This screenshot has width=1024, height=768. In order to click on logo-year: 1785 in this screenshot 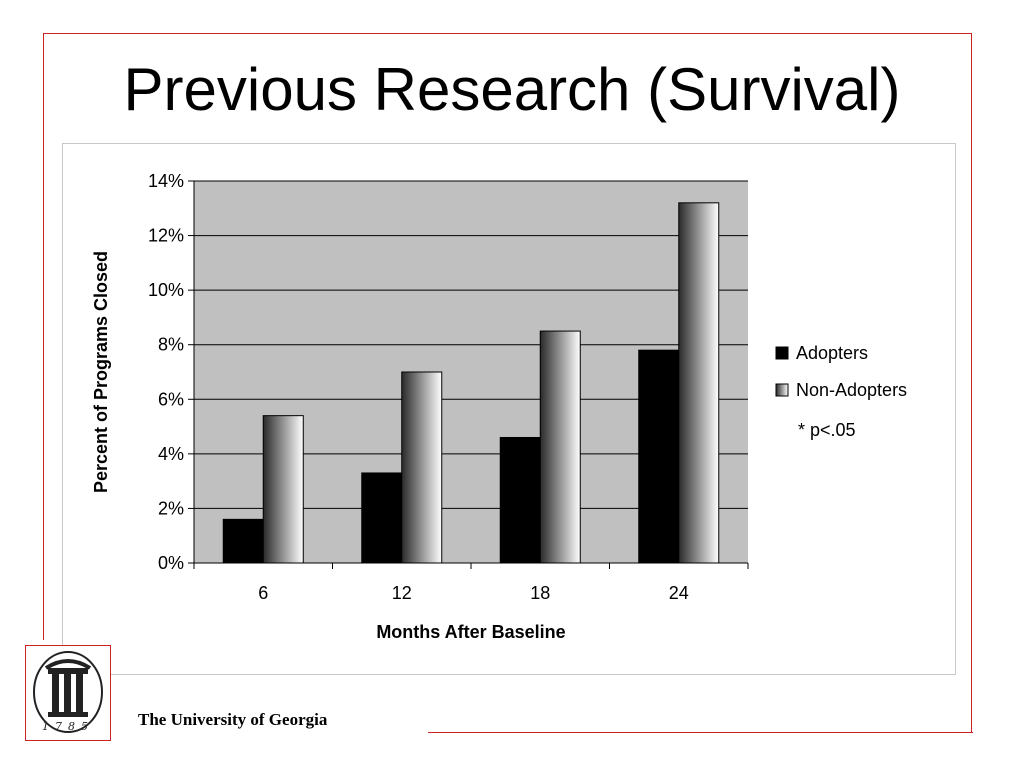, I will do `click(68, 726)`.